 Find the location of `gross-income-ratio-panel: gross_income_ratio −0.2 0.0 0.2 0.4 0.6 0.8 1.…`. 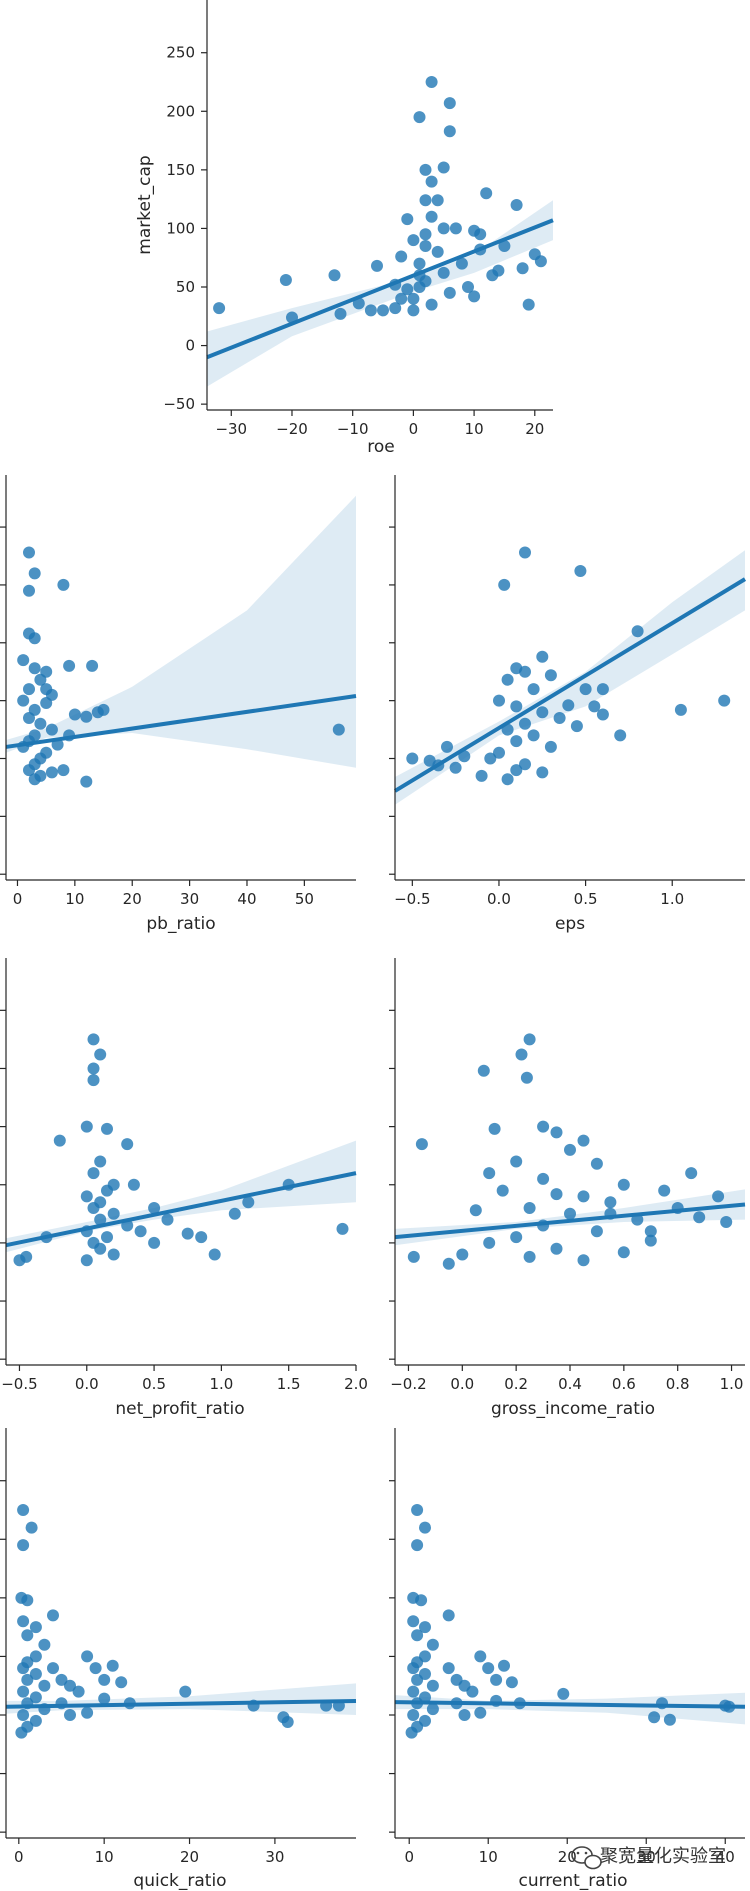

gross-income-ratio-panel: gross_income_ratio −0.2 0.0 0.2 0.4 0.6 0.8 1.… is located at coordinates (567, 1188).